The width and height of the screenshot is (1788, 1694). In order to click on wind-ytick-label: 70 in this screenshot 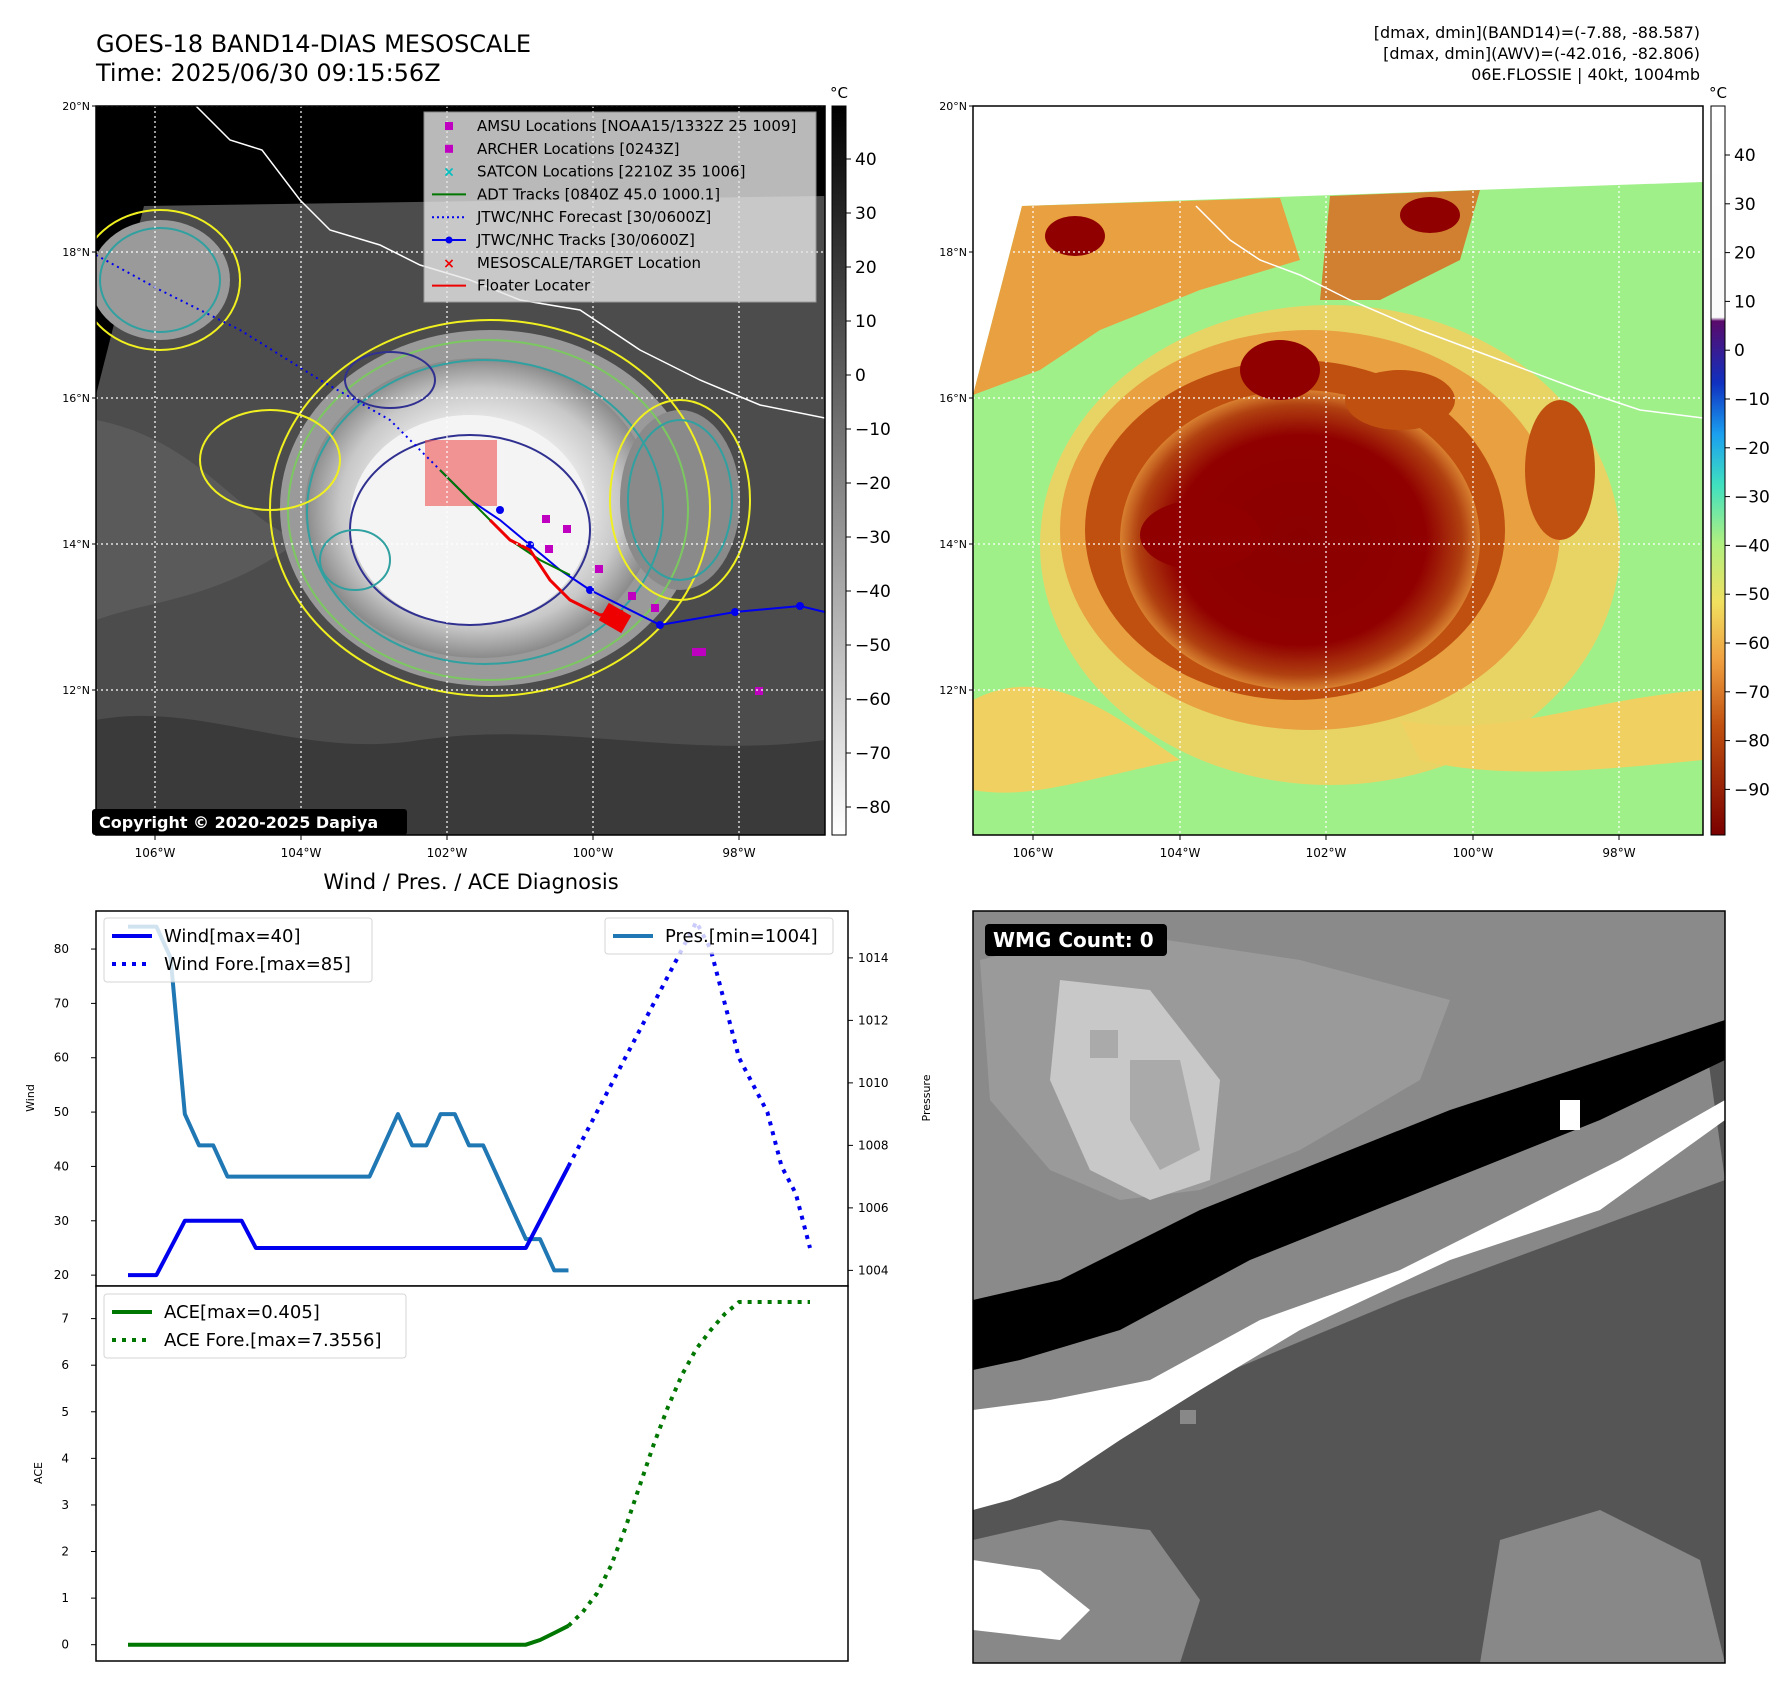, I will do `click(61, 1003)`.